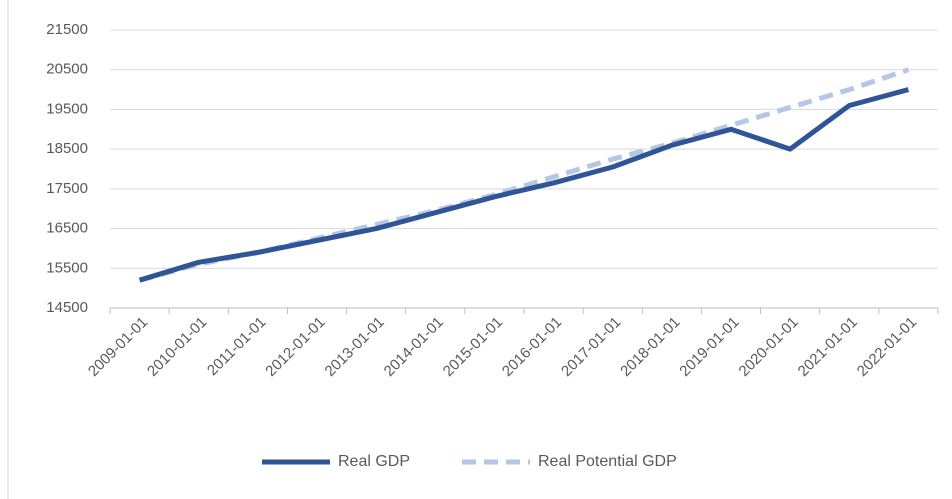  I want to click on x-tick-label: 2020-01-01, so click(768, 347).